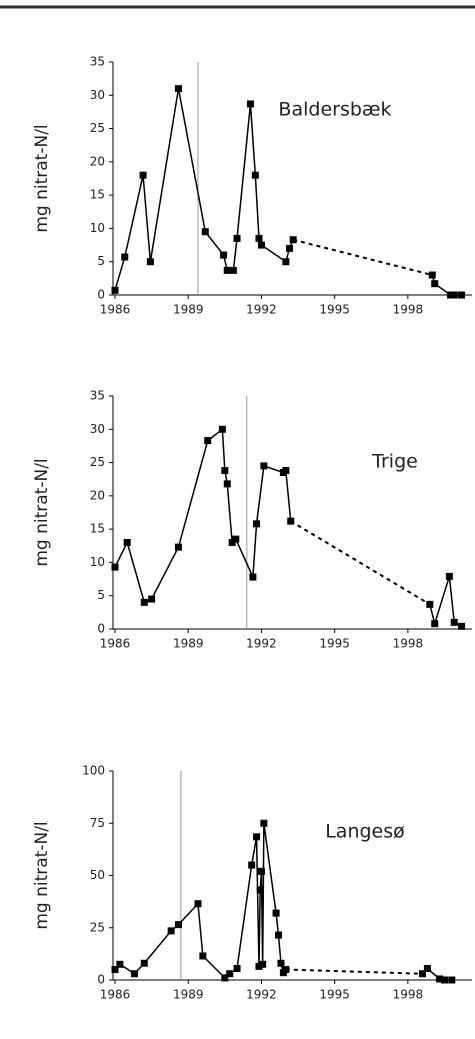  Describe the element at coordinates (93, 771) in the screenshot. I see `y-tick-label: 100` at that location.